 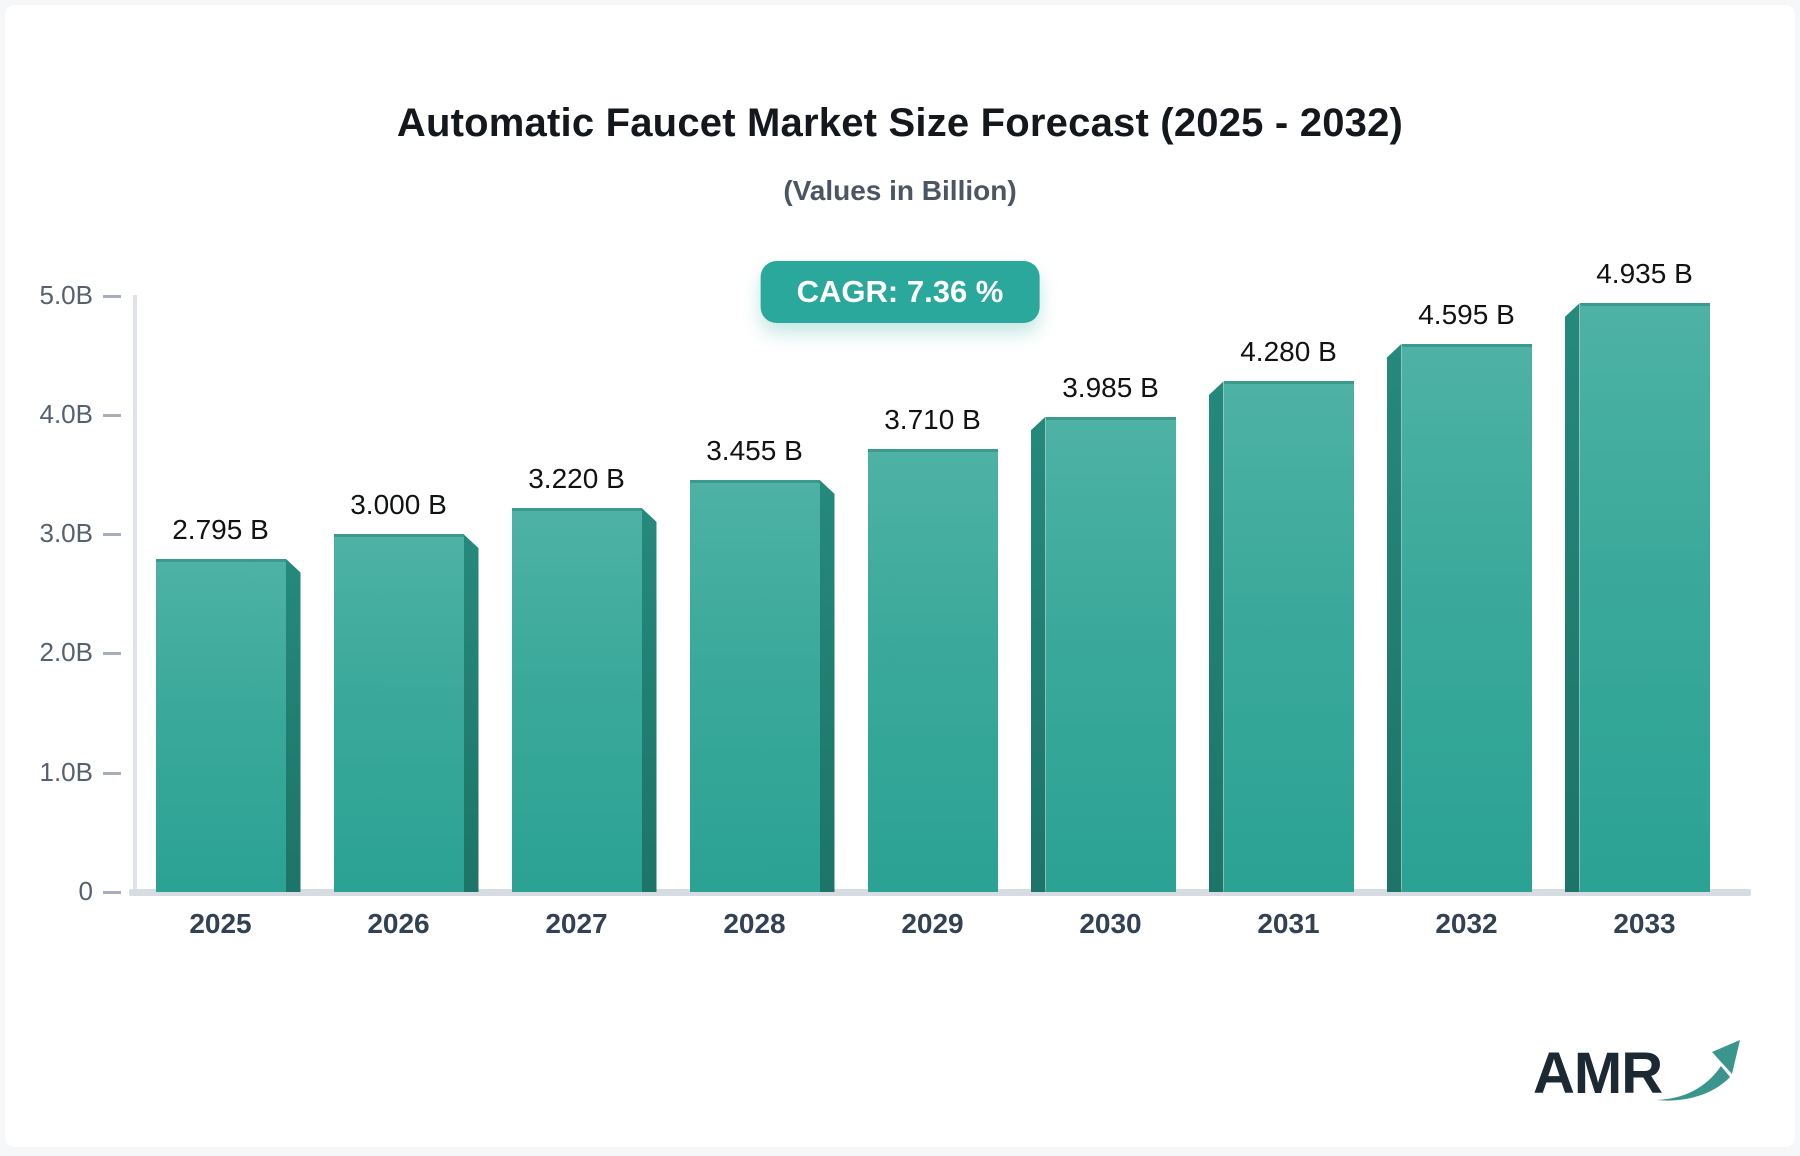 I want to click on bar-side-3d-2032, so click(x=1394, y=617).